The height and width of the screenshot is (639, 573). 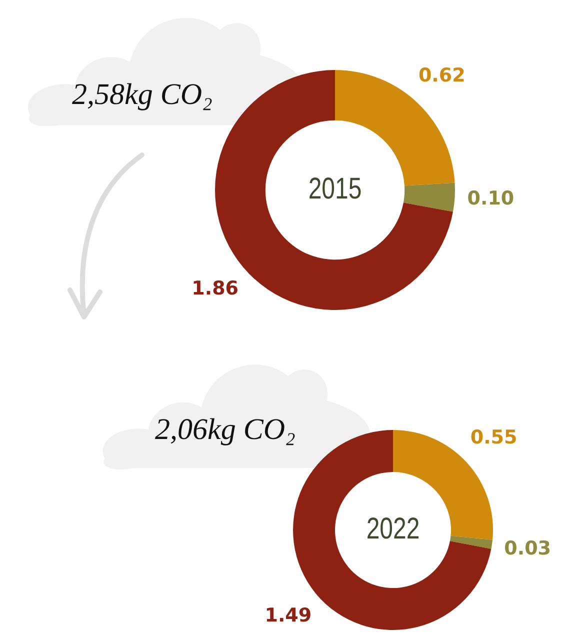 What do you see at coordinates (335, 187) in the screenshot?
I see `text: 2015` at bounding box center [335, 187].